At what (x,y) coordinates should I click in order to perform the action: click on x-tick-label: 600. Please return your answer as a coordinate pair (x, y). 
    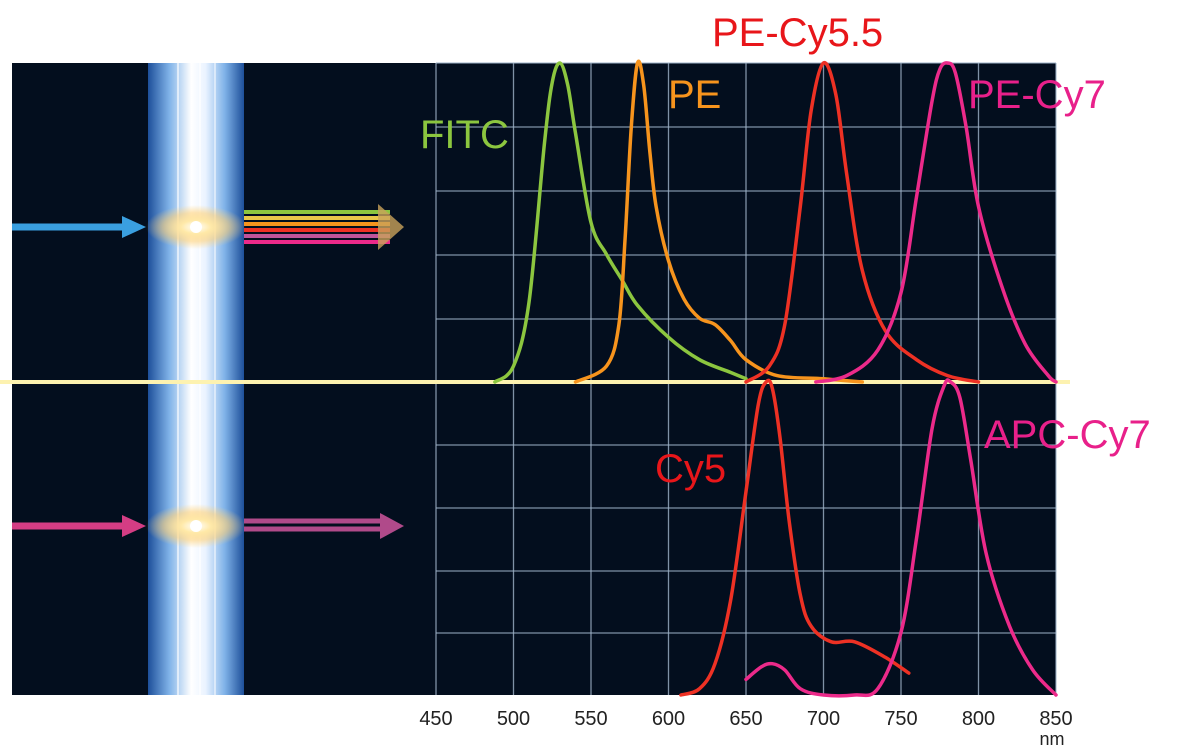
    Looking at the image, I should click on (668, 719).